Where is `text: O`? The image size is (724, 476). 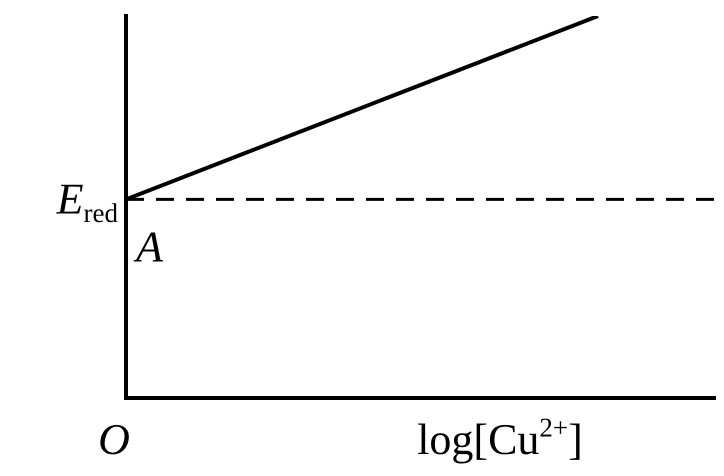
text: O is located at coordinates (114, 439).